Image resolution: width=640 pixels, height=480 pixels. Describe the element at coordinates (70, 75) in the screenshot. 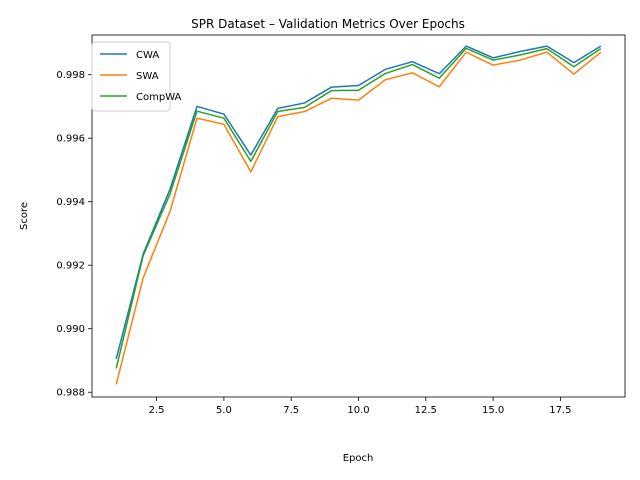

I see `y-tick-label: 0.998` at that location.